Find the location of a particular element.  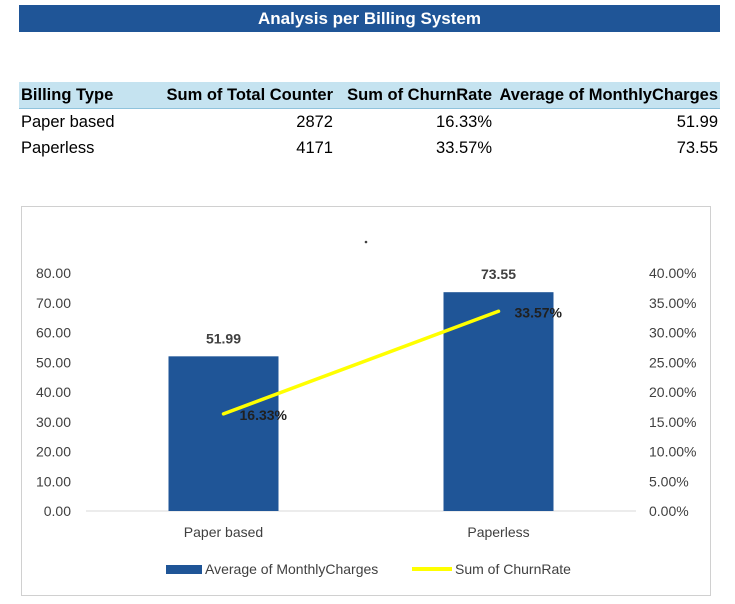

cell-monthly-charges: 51.99 is located at coordinates (697, 121).